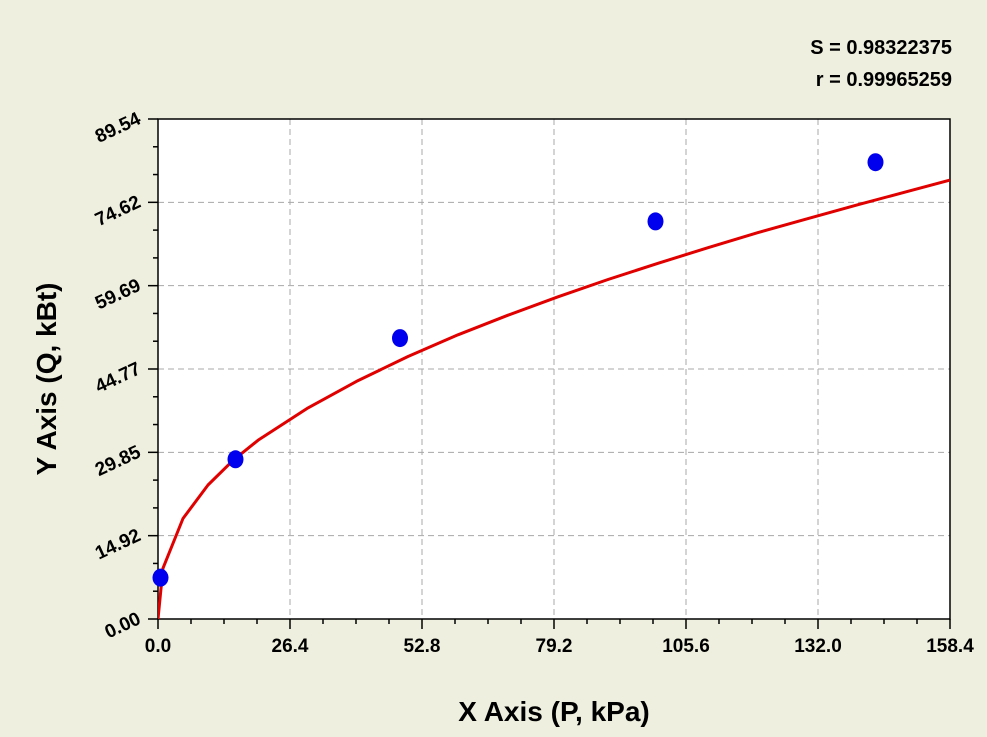 The height and width of the screenshot is (737, 987). Describe the element at coordinates (118, 377) in the screenshot. I see `y-tick-label: 44.77` at that location.